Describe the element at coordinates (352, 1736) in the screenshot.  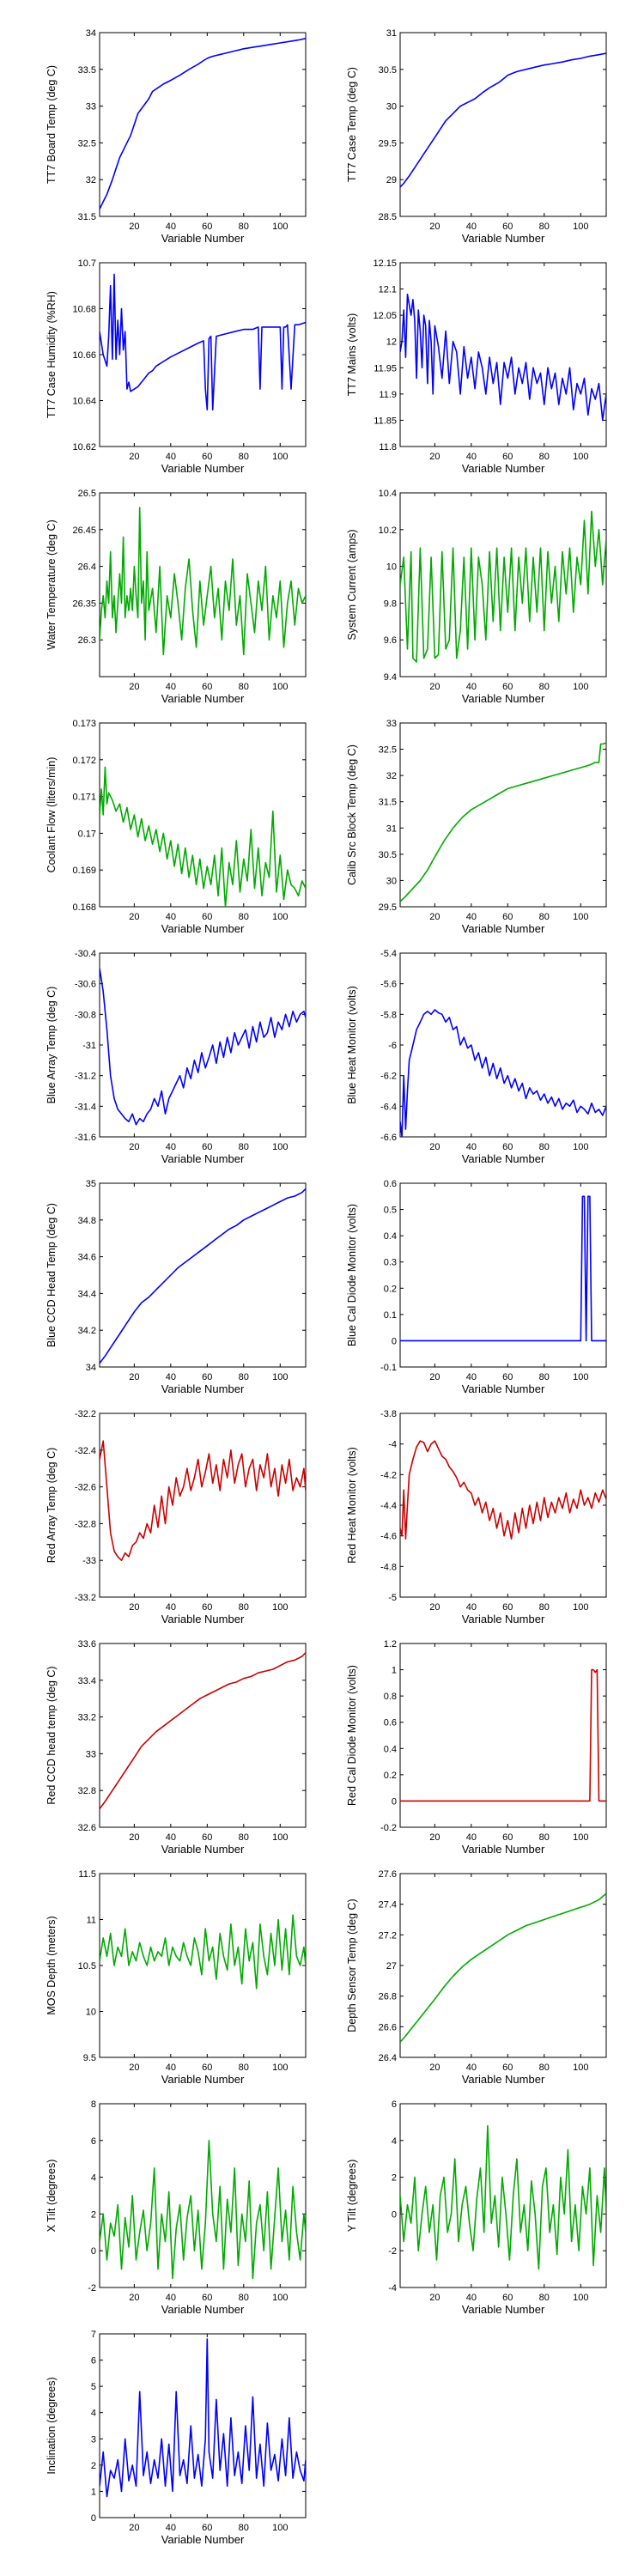
I see `y-axis-label: Red Cal Diode Monitor (volts)` at that location.